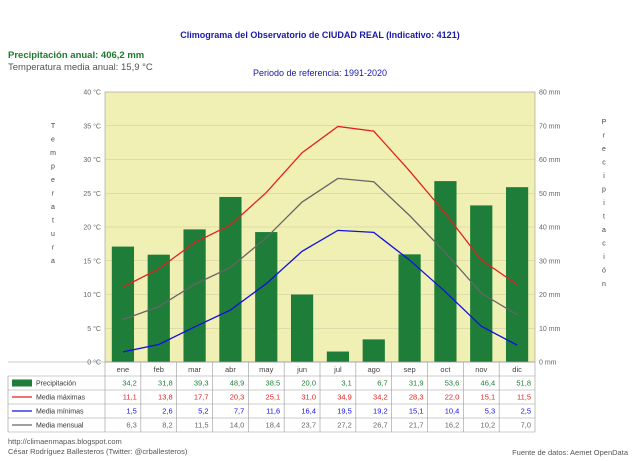 This screenshot has height=461, width=640. I want to click on table-cell-value: 31,8, so click(165, 383).